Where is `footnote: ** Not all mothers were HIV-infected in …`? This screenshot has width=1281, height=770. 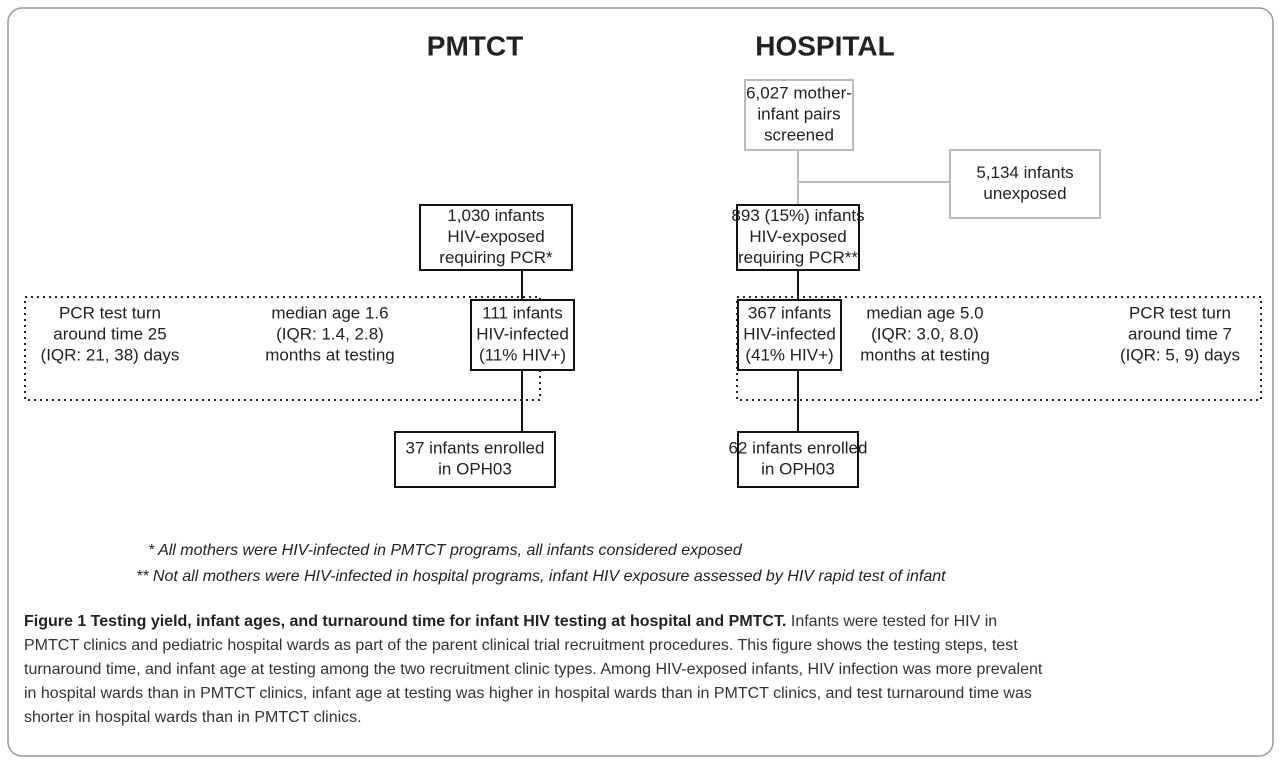 footnote: ** Not all mothers were HIV-infected in … is located at coordinates (541, 576).